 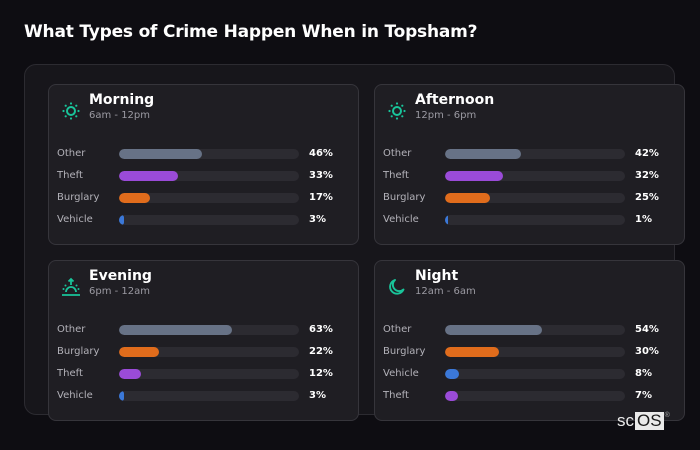 I want to click on bar-value: 46%, so click(x=321, y=153).